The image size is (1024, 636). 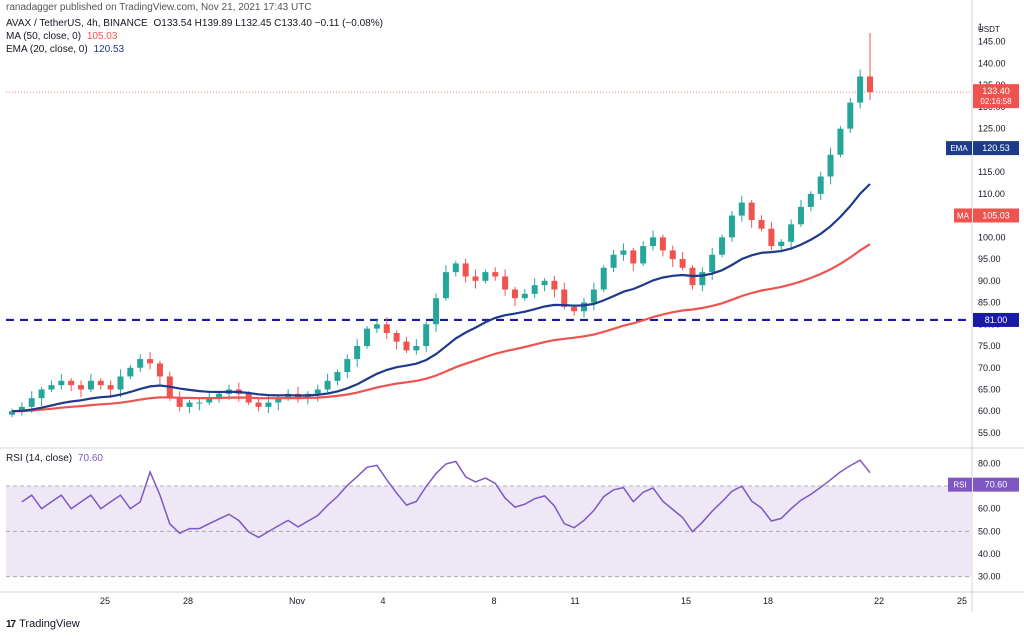 I want to click on time-tick-label: 8, so click(x=493, y=601).